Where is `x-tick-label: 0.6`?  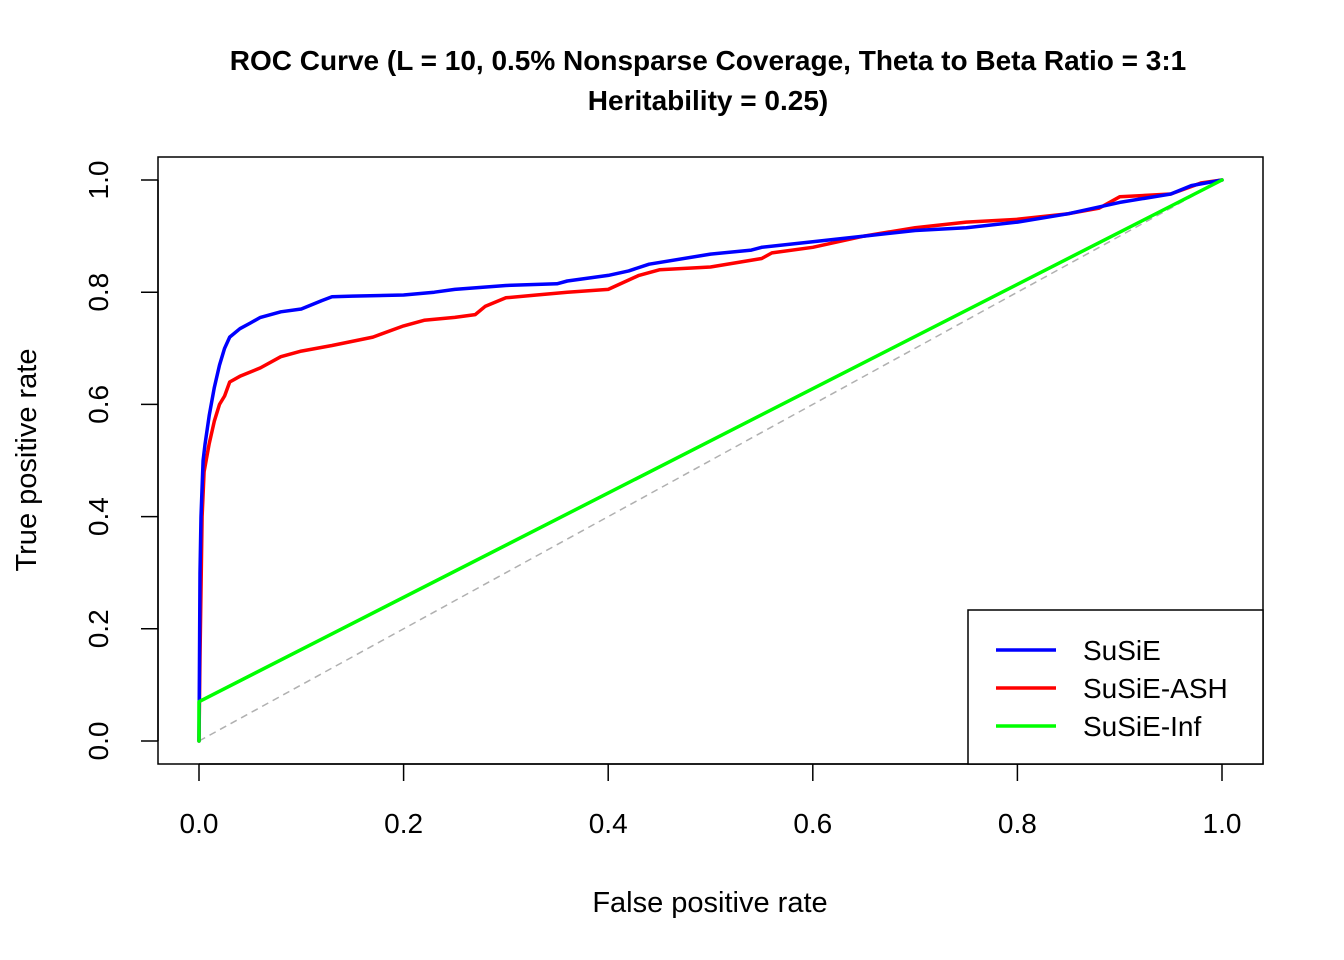 x-tick-label: 0.6 is located at coordinates (812, 823).